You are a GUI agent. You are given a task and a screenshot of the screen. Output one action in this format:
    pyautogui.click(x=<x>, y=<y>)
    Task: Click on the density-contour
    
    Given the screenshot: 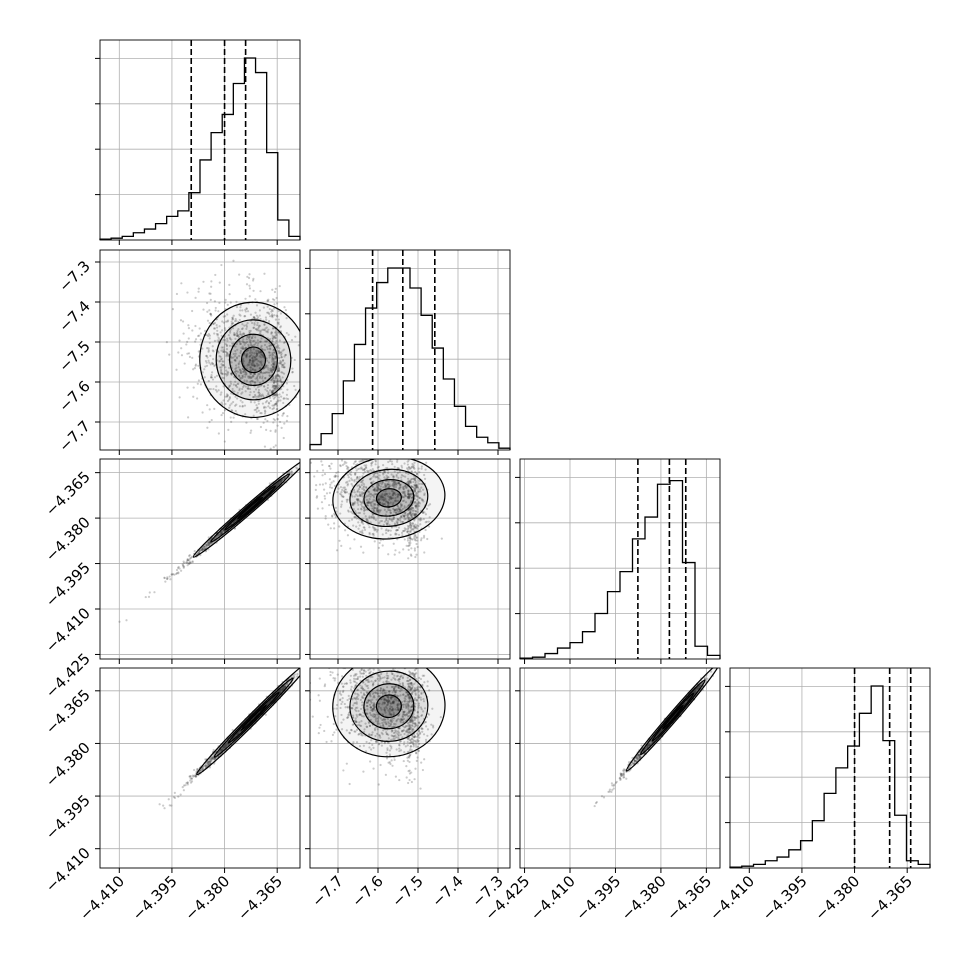 What is the action you would take?
    pyautogui.click(x=253, y=360)
    